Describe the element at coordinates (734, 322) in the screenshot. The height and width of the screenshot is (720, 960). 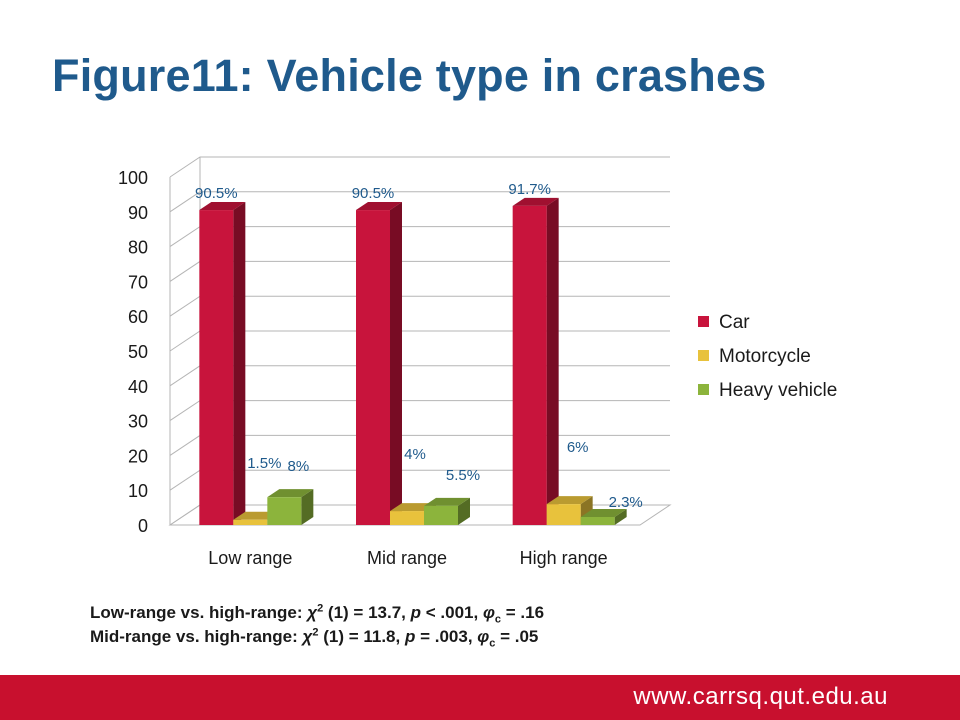
I see `legend-label: Car` at that location.